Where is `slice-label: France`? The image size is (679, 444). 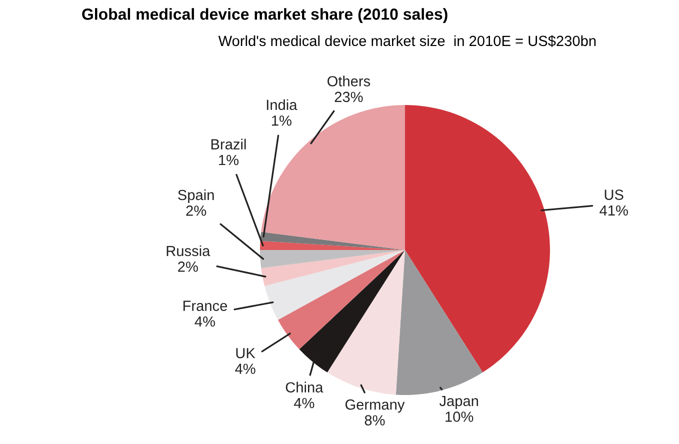 slice-label: France is located at coordinates (205, 305).